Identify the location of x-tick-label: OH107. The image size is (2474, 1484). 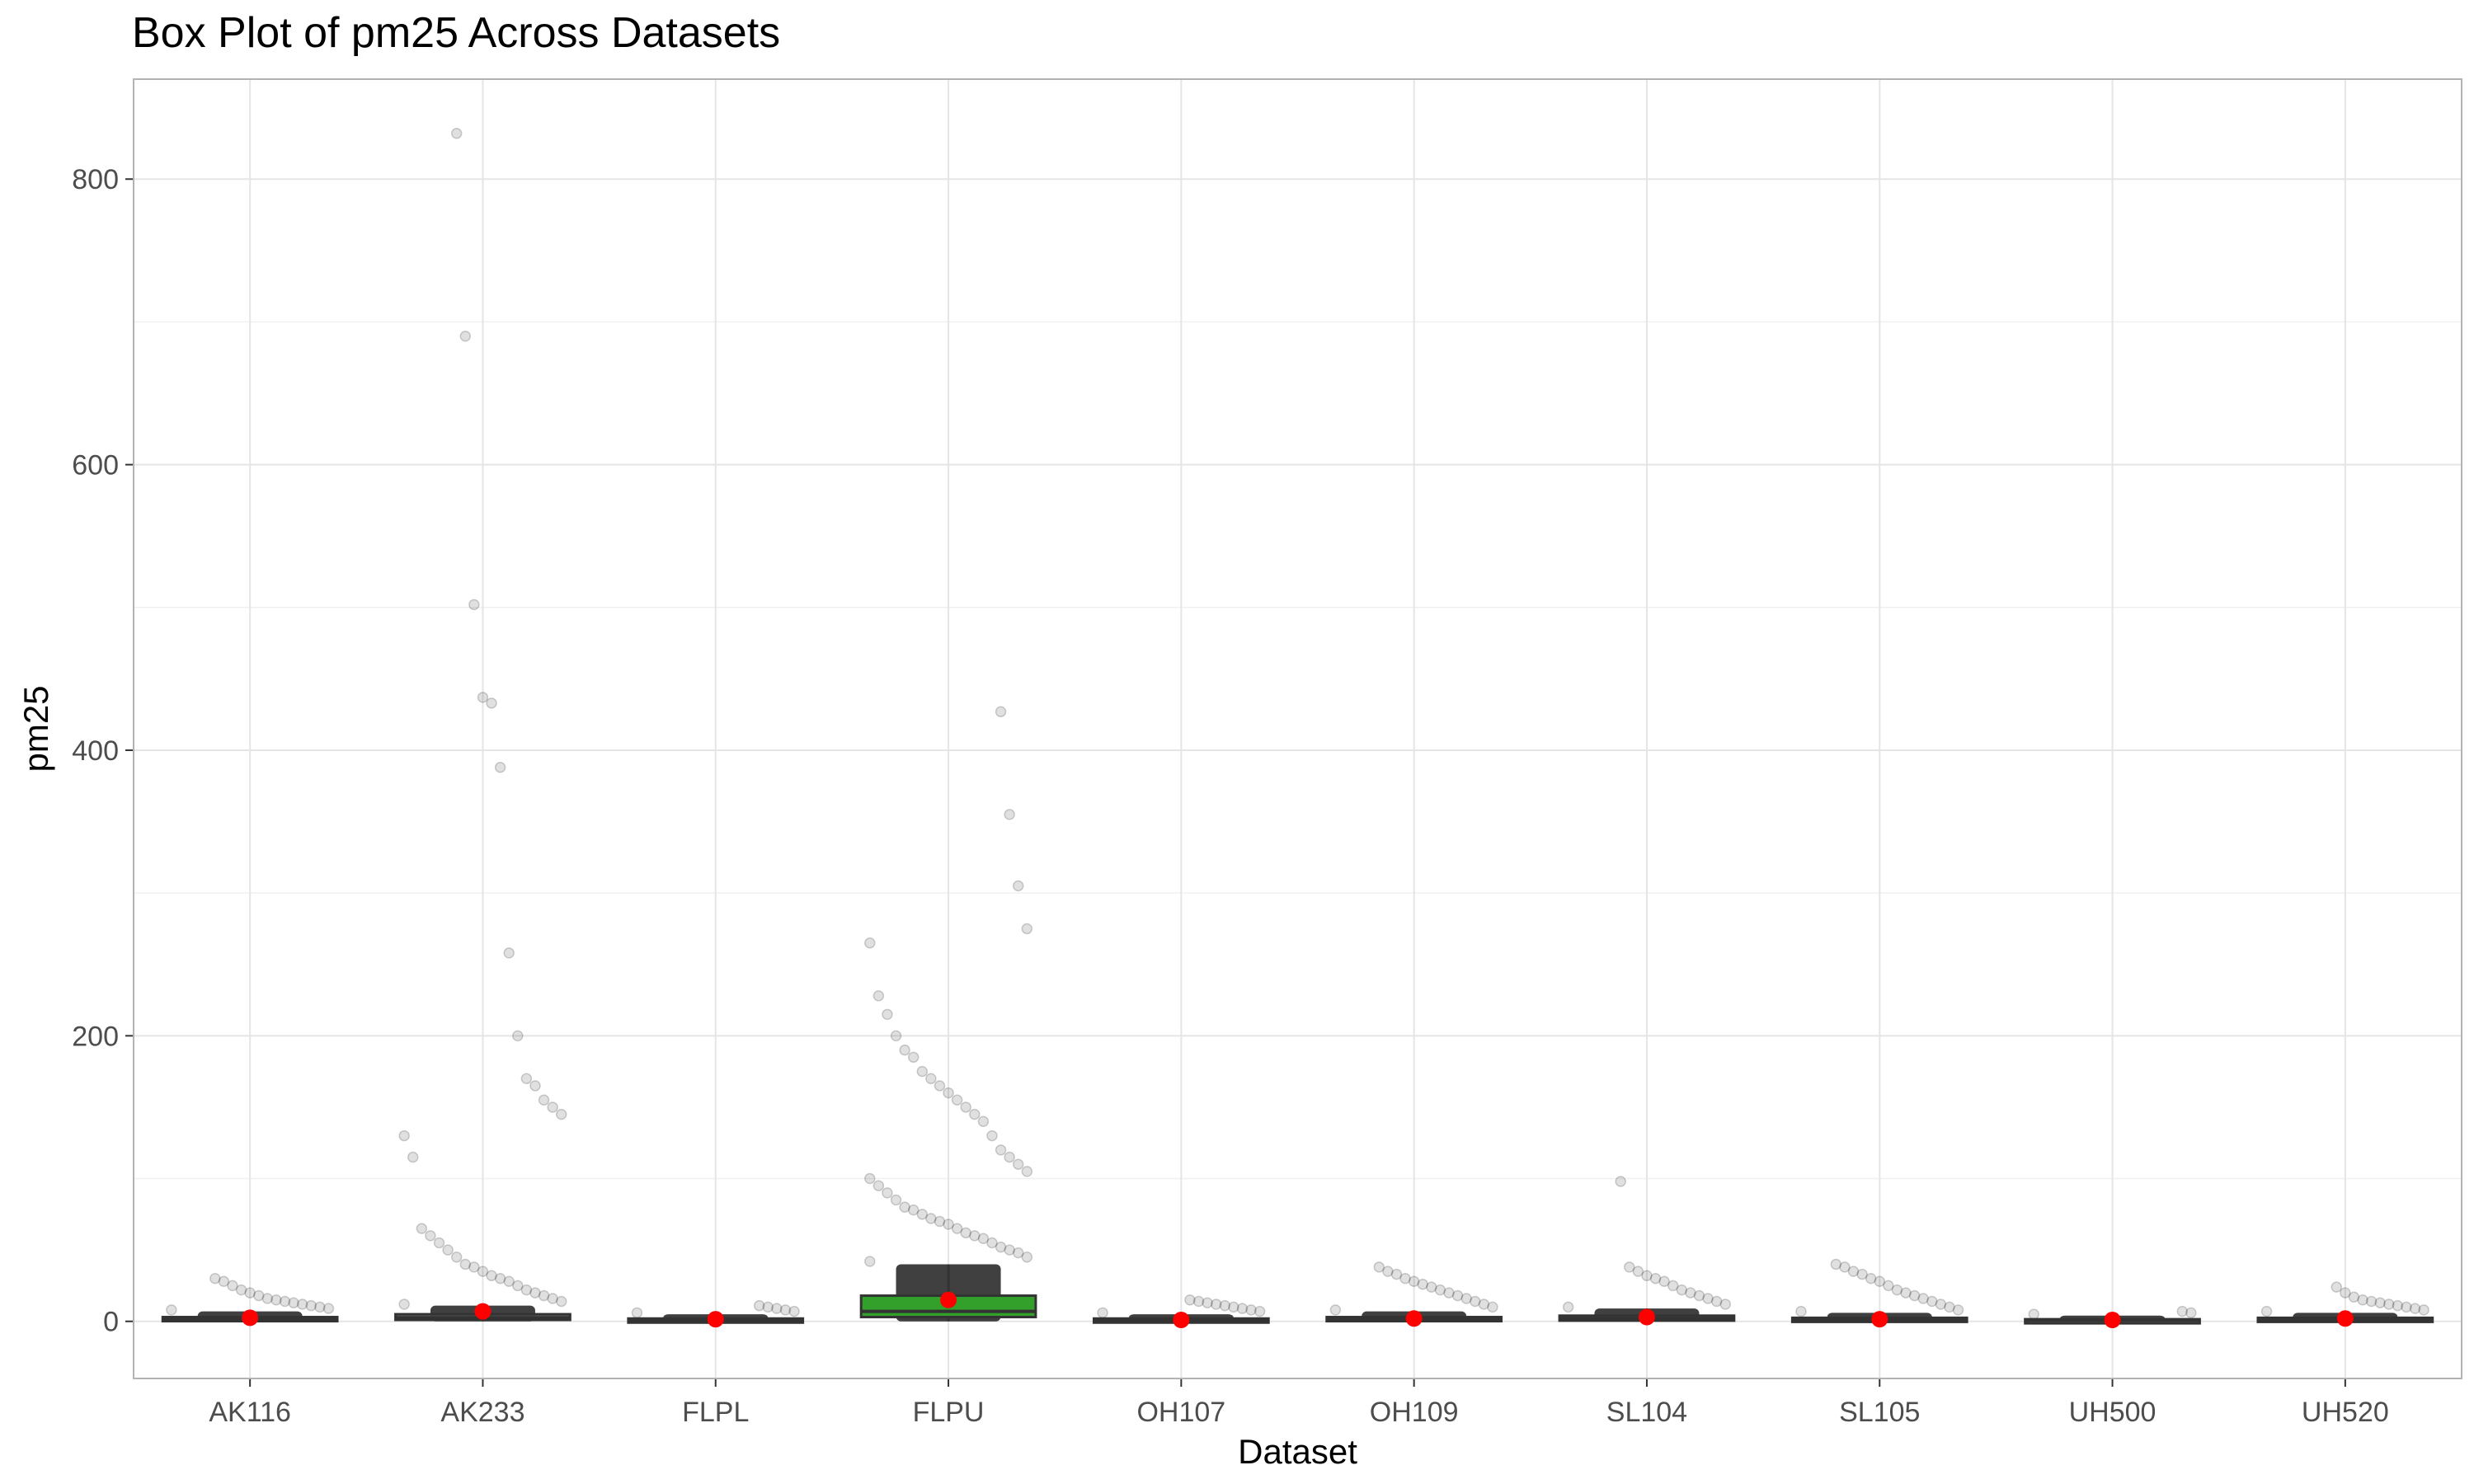
(1180, 1412).